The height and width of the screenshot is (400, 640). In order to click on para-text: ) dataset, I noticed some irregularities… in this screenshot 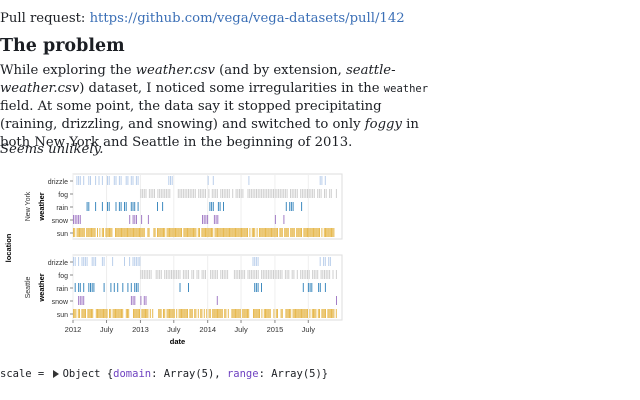, I will do `click(231, 88)`.